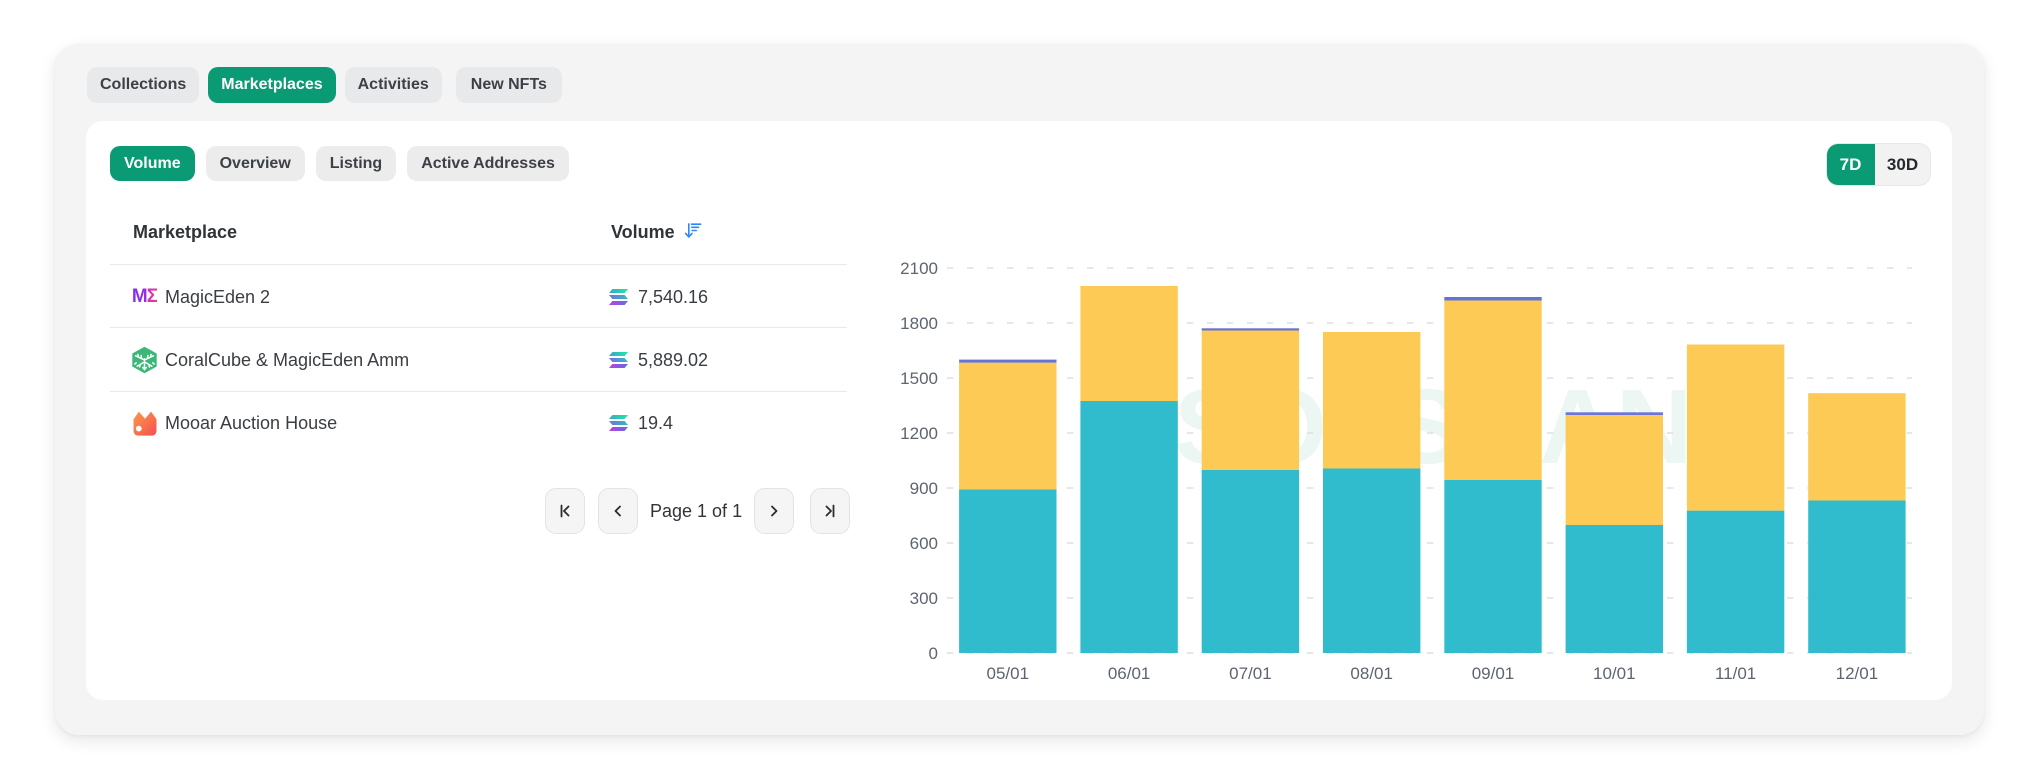 This screenshot has height=780, width=2036. I want to click on svg-text: 1800, so click(919, 323).